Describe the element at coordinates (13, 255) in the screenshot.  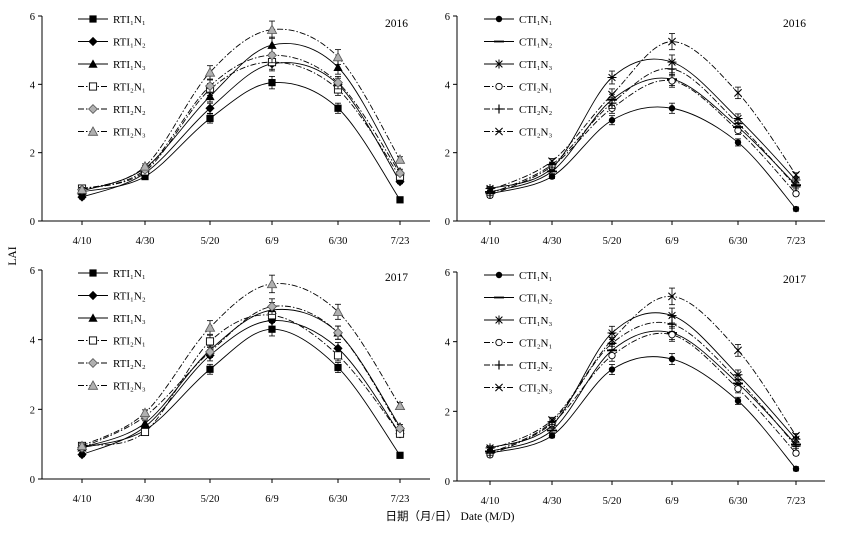
I see `y-axis-label: LAI` at that location.